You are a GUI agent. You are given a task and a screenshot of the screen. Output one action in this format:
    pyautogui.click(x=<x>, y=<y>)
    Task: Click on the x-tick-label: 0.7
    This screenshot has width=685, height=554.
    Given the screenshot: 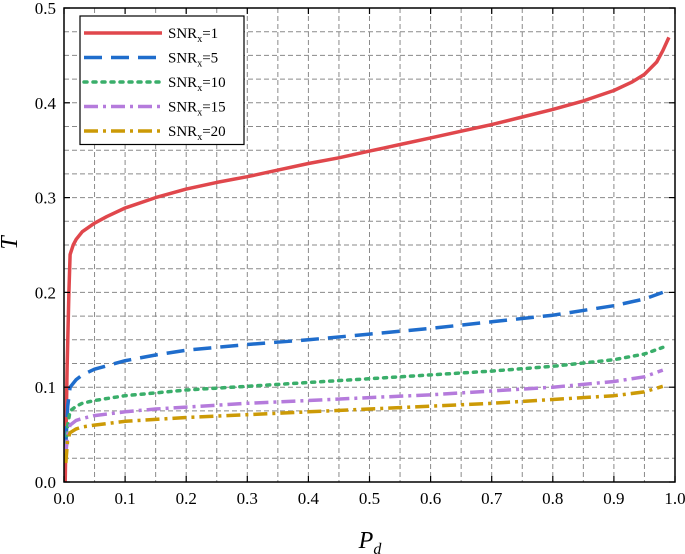 What is the action you would take?
    pyautogui.click(x=492, y=498)
    